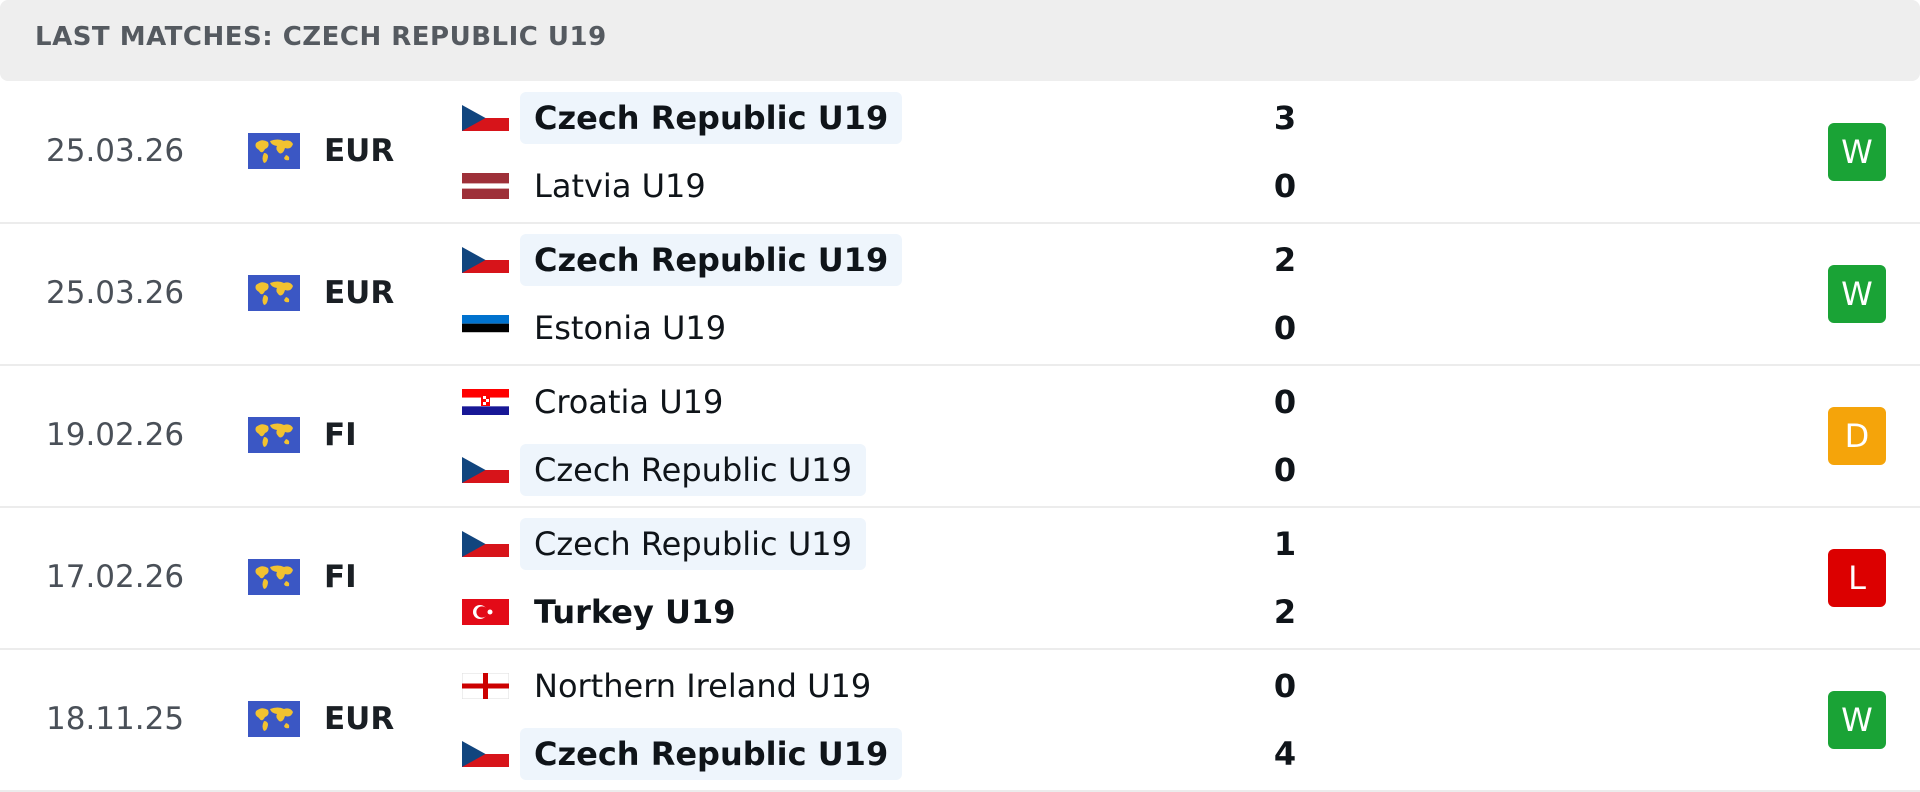 This screenshot has height=792, width=1920. Describe the element at coordinates (630, 328) in the screenshot. I see `team-name: Estonia U19` at that location.